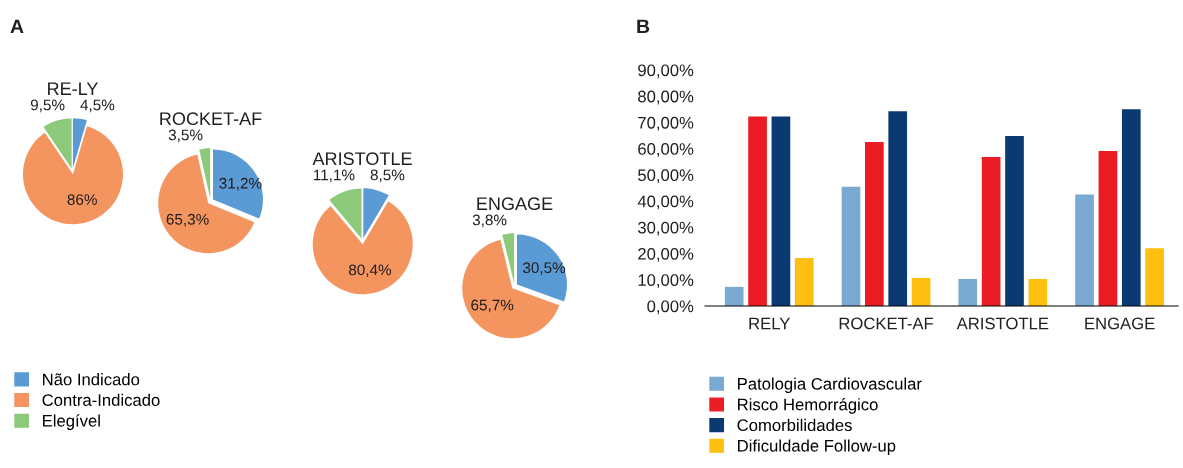 This screenshot has width=1183, height=468. I want to click on legend-label: Elegível, so click(71, 422).